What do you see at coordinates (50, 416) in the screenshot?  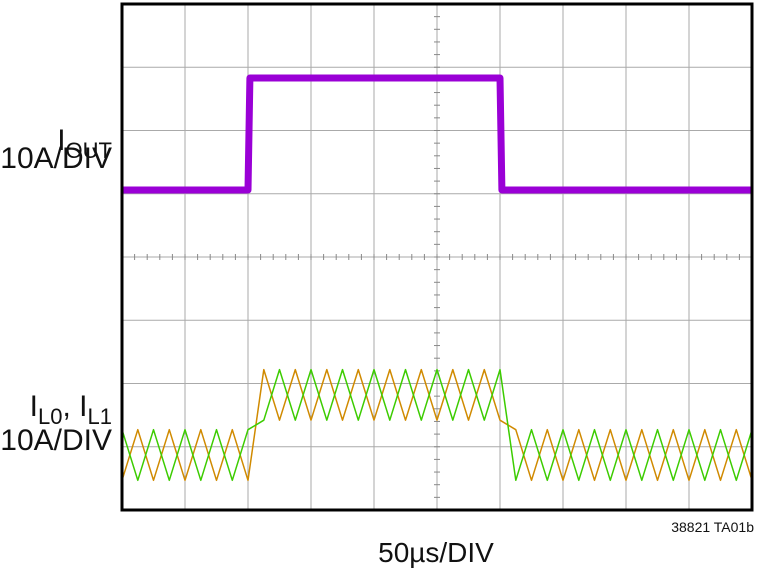 I see `label-sub: L0` at bounding box center [50, 416].